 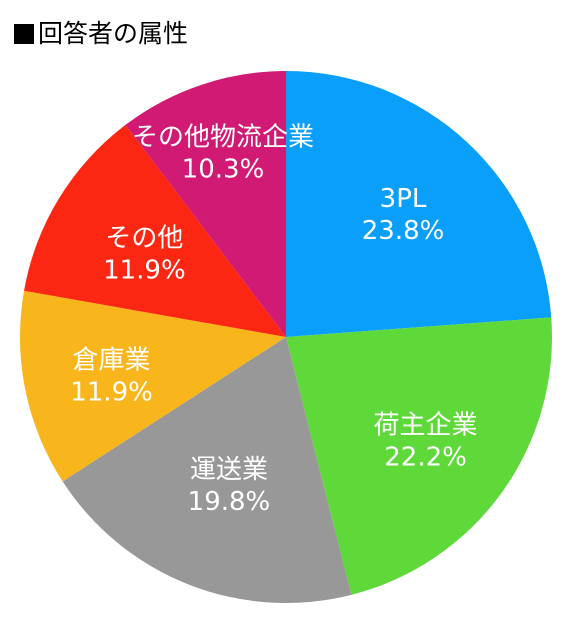 I want to click on chart-title: 回答者の属性, so click(x=101, y=32).